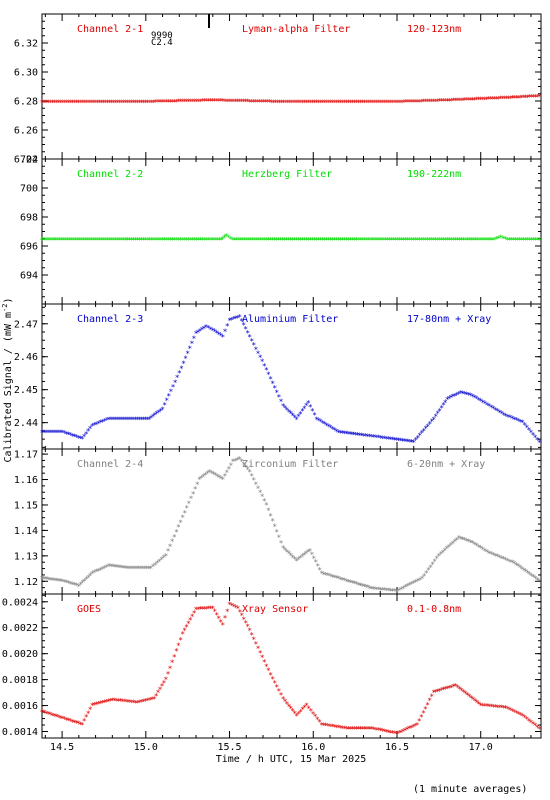 This screenshot has width=550, height=800. I want to click on filter-label: Herzberg Filter, so click(287, 174).